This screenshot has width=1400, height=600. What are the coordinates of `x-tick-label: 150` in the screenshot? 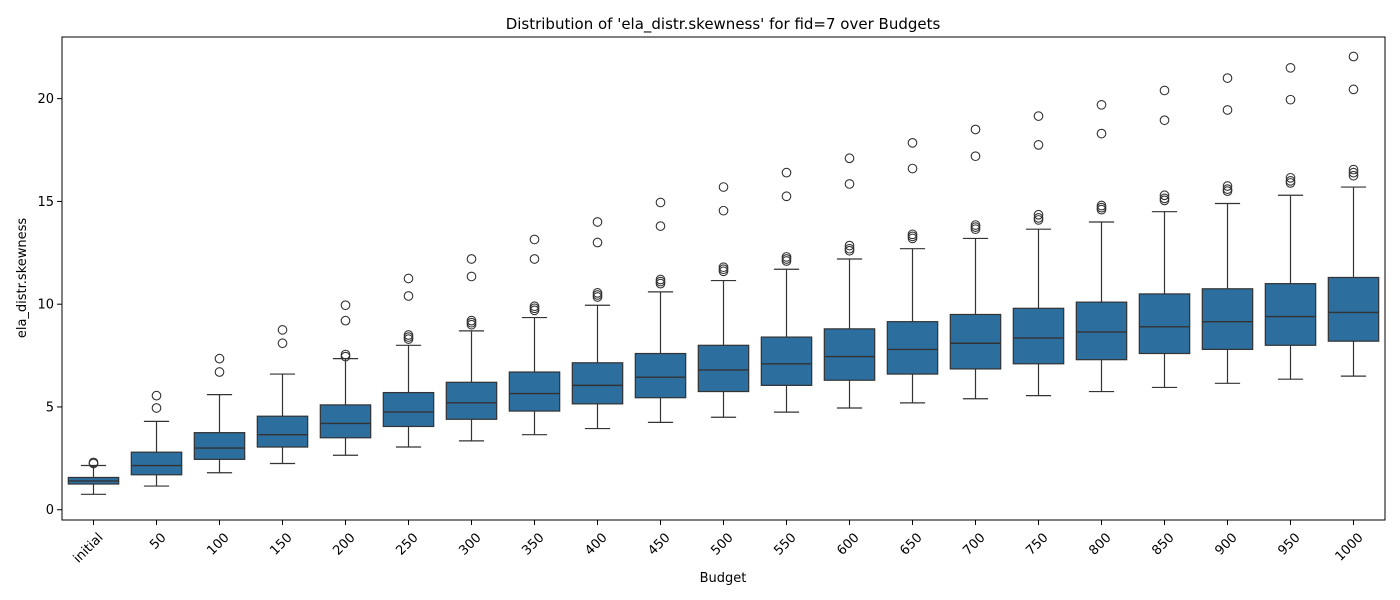 It's located at (281, 544).